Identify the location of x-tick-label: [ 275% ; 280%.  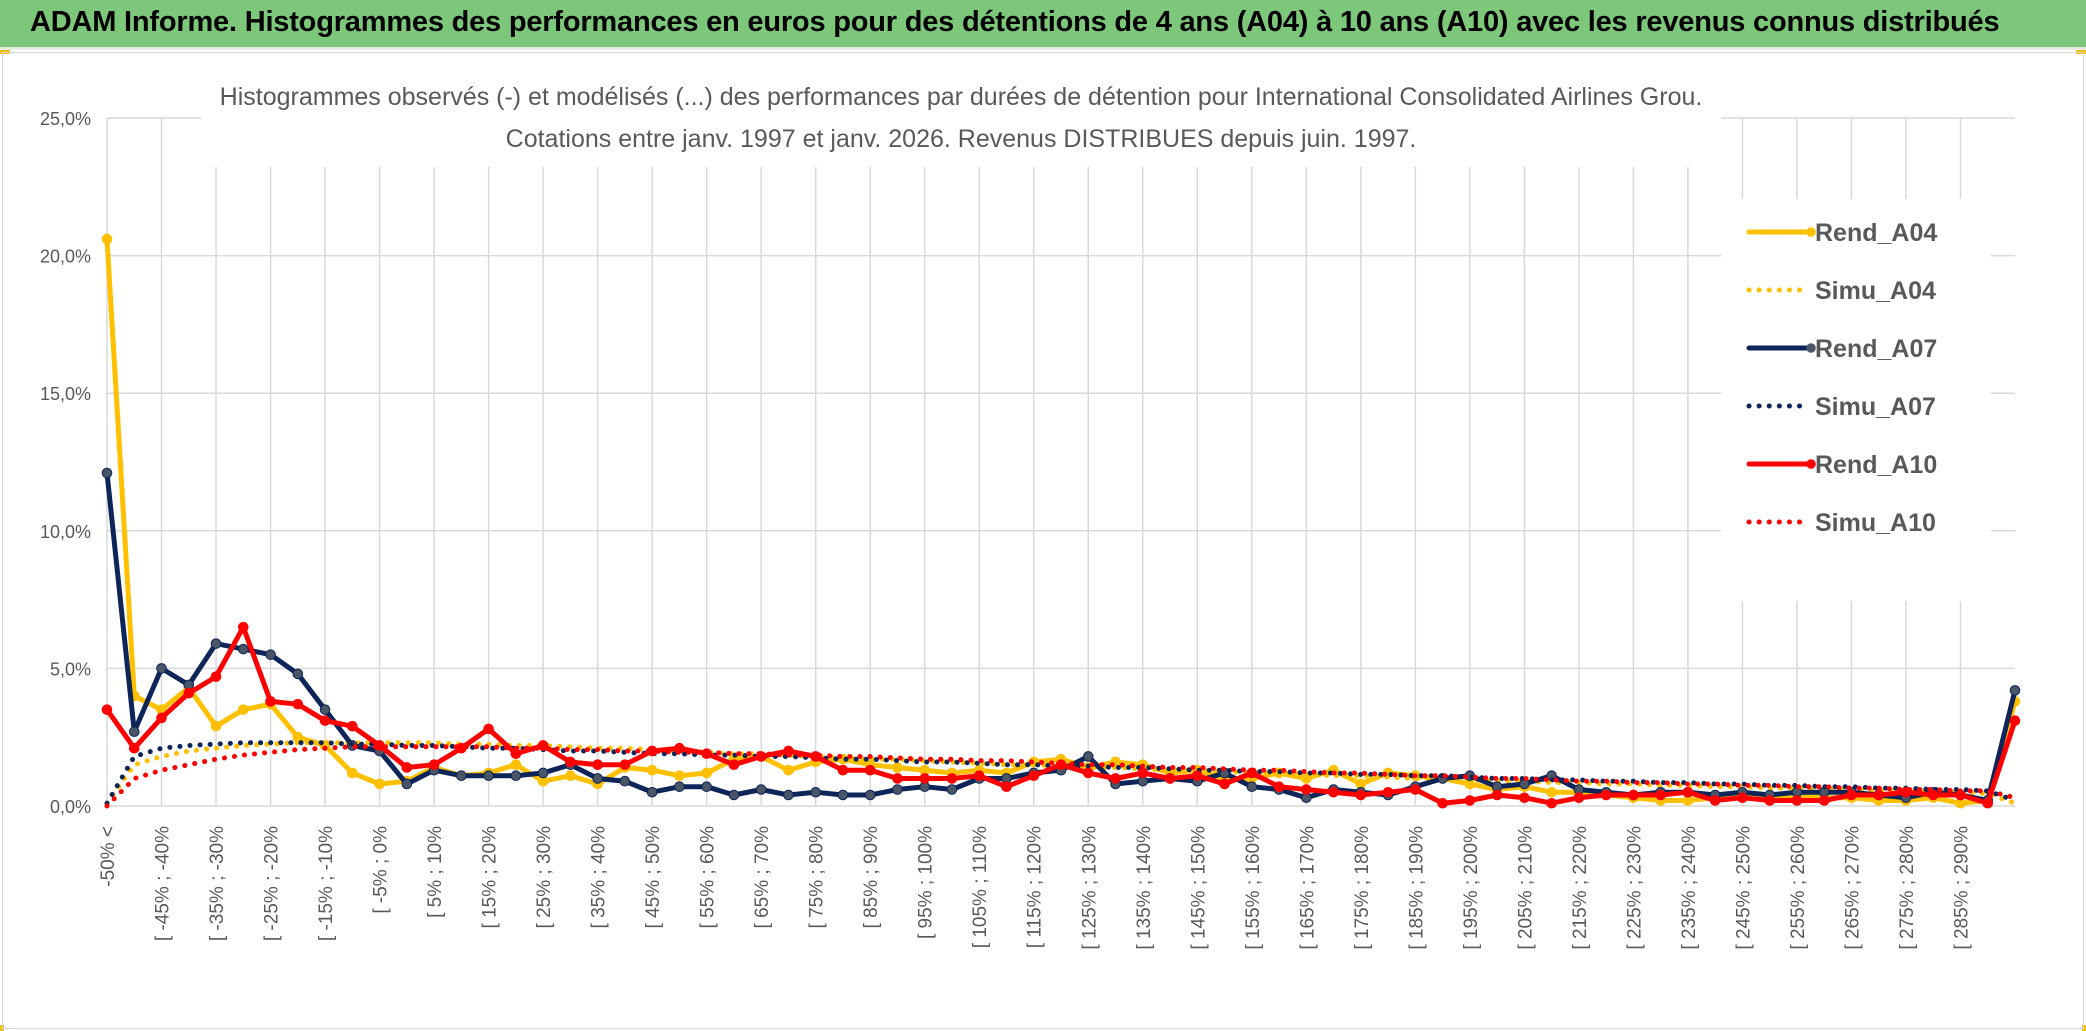
(1907, 888).